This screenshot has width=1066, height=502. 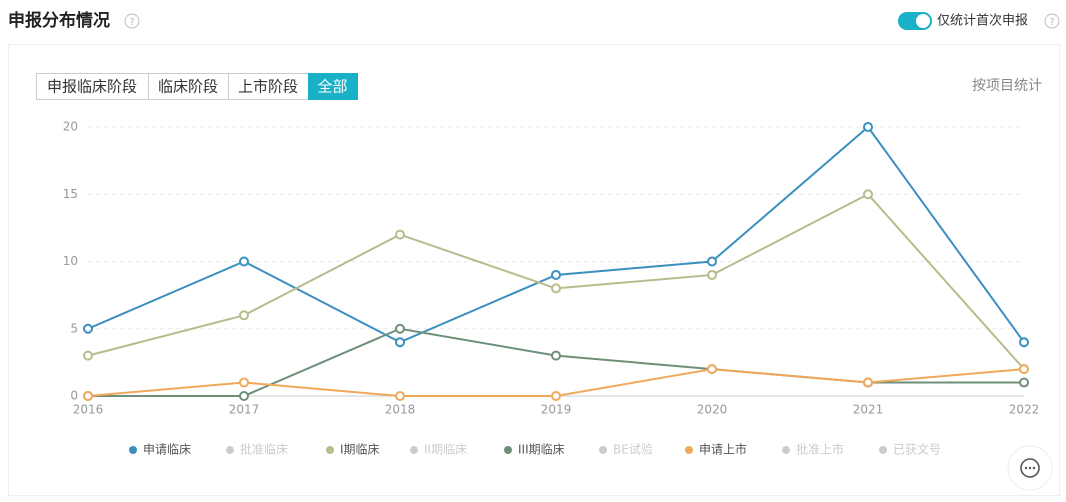 What do you see at coordinates (167, 450) in the screenshot?
I see `legend-label: 申请临床` at bounding box center [167, 450].